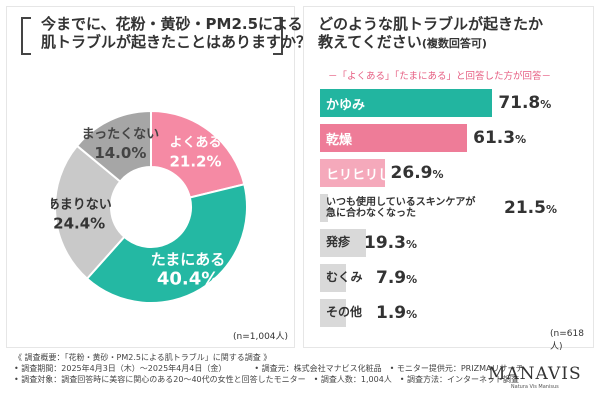 The width and height of the screenshot is (600, 400). I want to click on bar-value-6: 7.9%, so click(397, 278).